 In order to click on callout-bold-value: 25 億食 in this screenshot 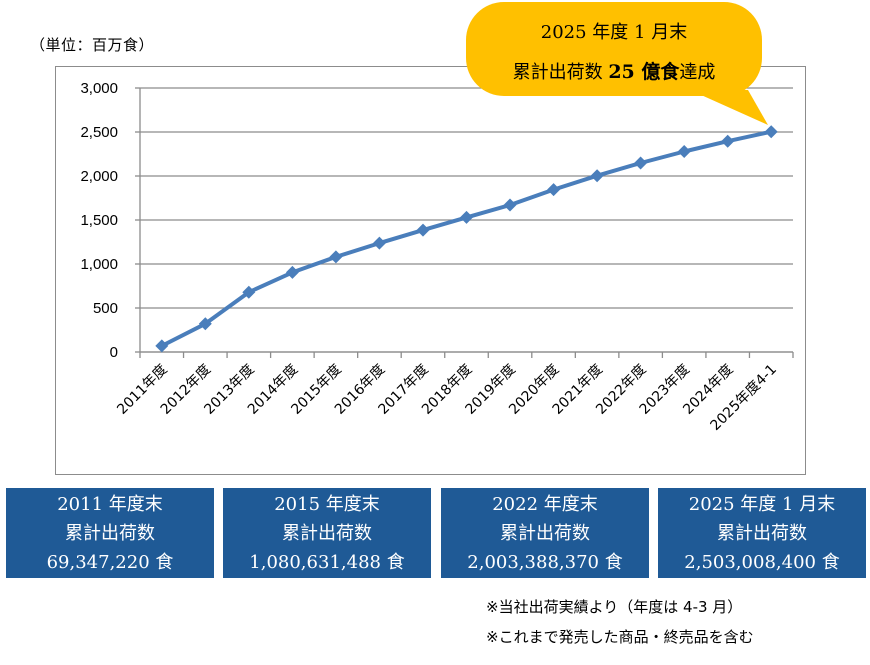, I will do `click(644, 72)`.